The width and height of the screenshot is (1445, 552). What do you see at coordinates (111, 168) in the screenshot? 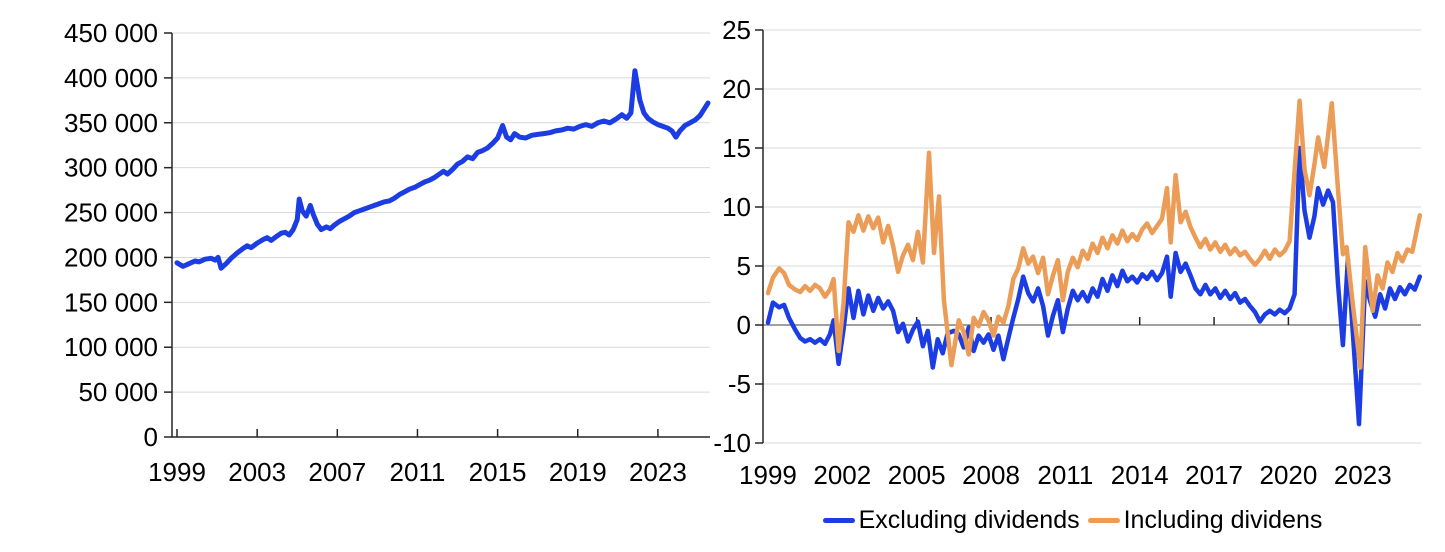
I see `y-tick-label: 300 000` at bounding box center [111, 168].